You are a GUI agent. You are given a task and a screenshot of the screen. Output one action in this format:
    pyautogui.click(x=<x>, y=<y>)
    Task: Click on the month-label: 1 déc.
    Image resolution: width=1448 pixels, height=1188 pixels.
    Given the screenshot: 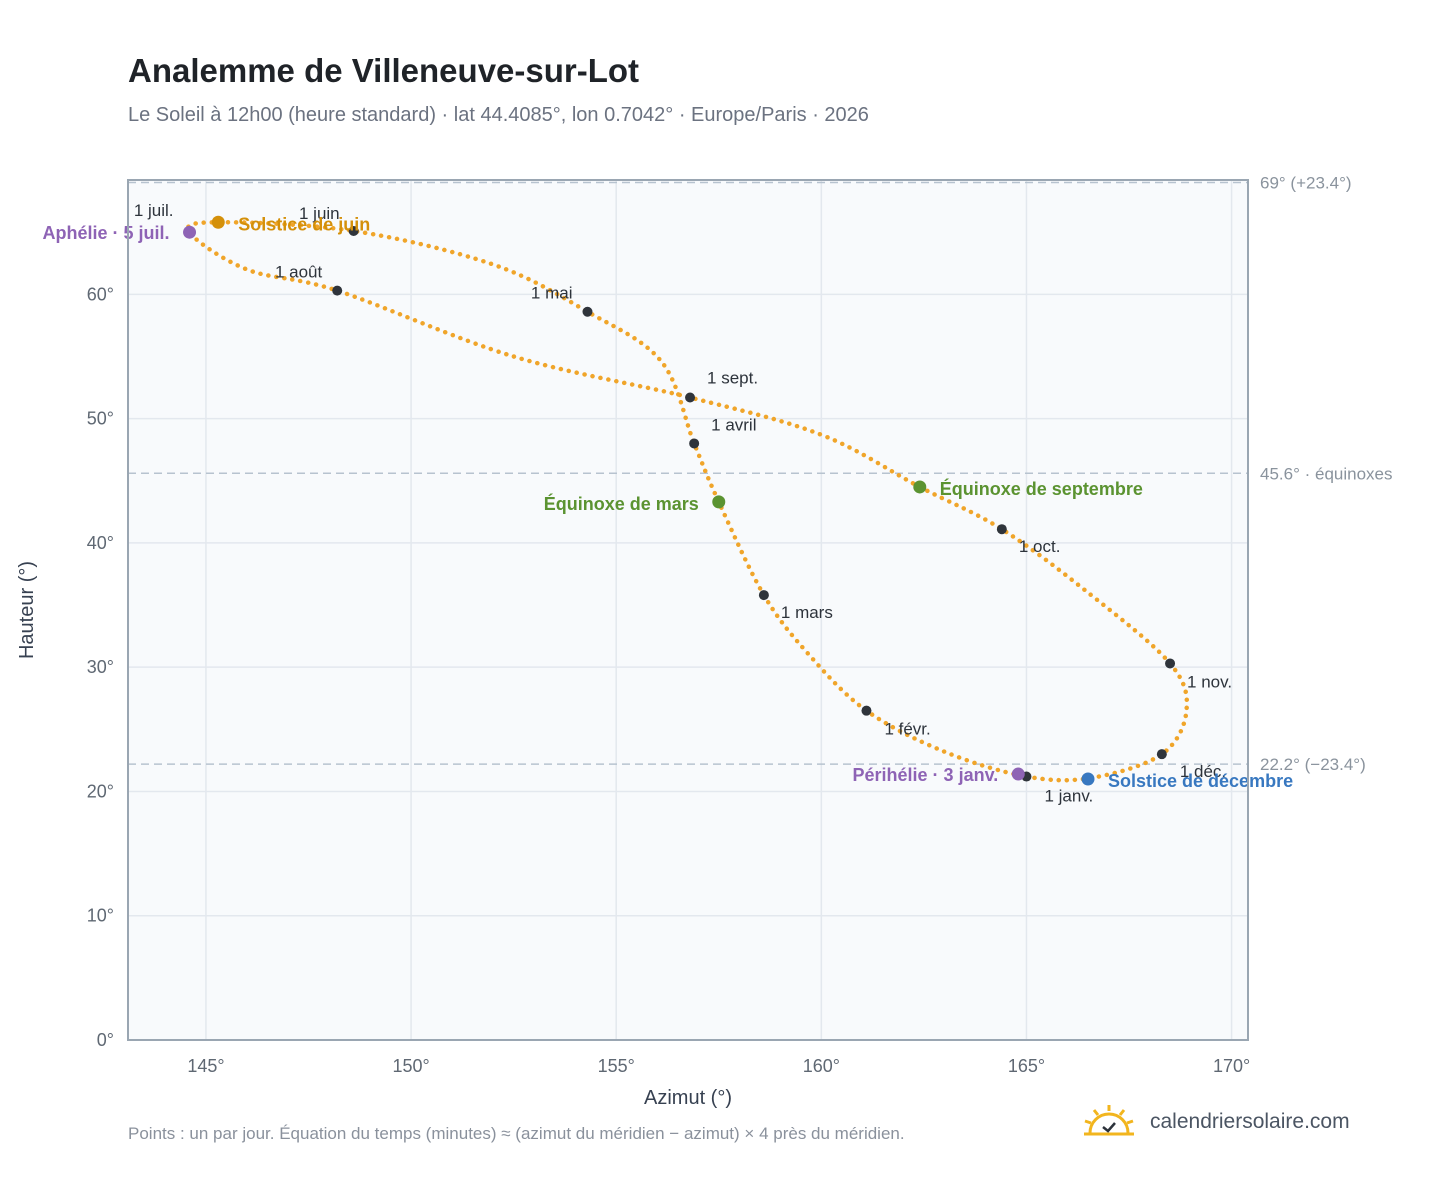 What is the action you would take?
    pyautogui.click(x=1203, y=771)
    